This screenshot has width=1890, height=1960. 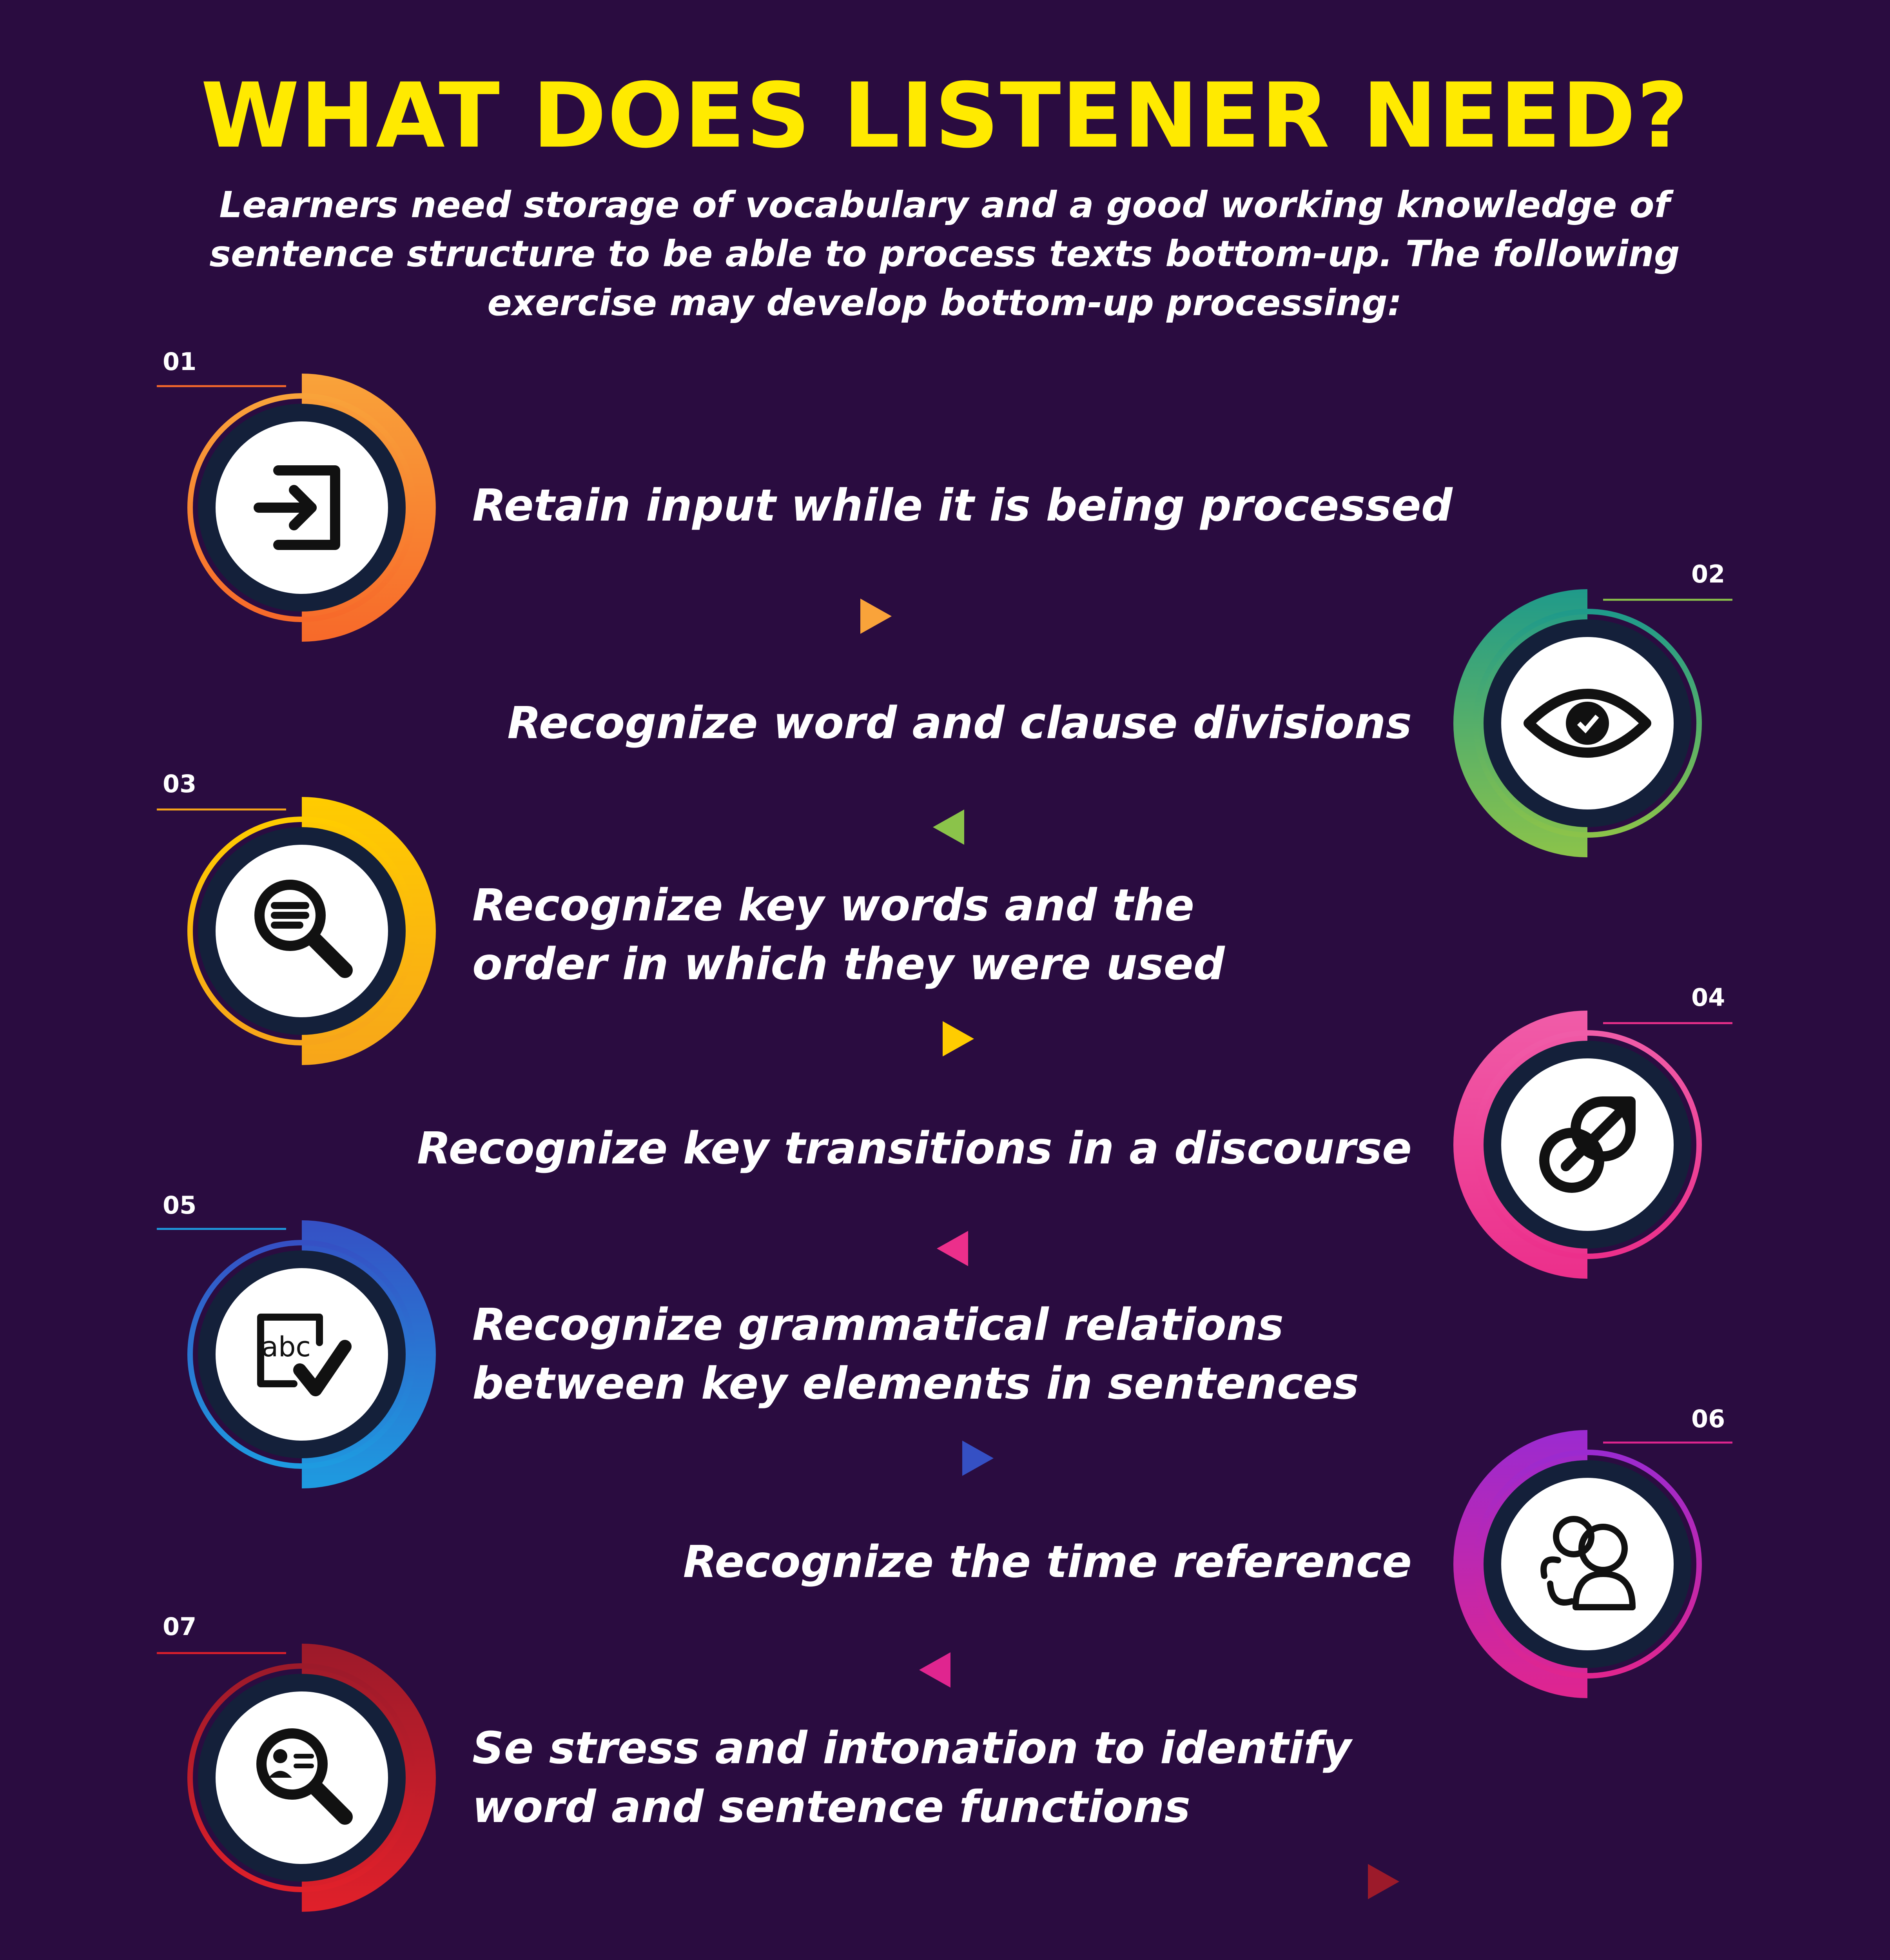 I want to click on step-graphic-05: abc, so click(x=576, y=1354).